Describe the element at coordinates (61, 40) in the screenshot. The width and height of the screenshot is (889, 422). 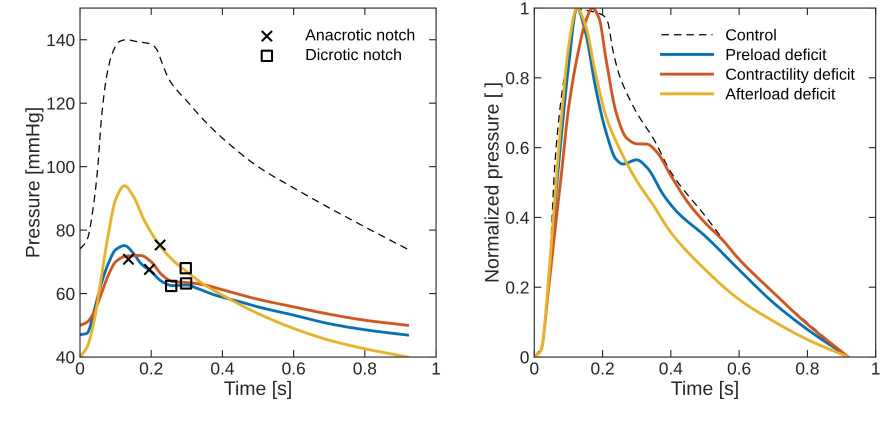
I see `y-tick-label: 140` at that location.